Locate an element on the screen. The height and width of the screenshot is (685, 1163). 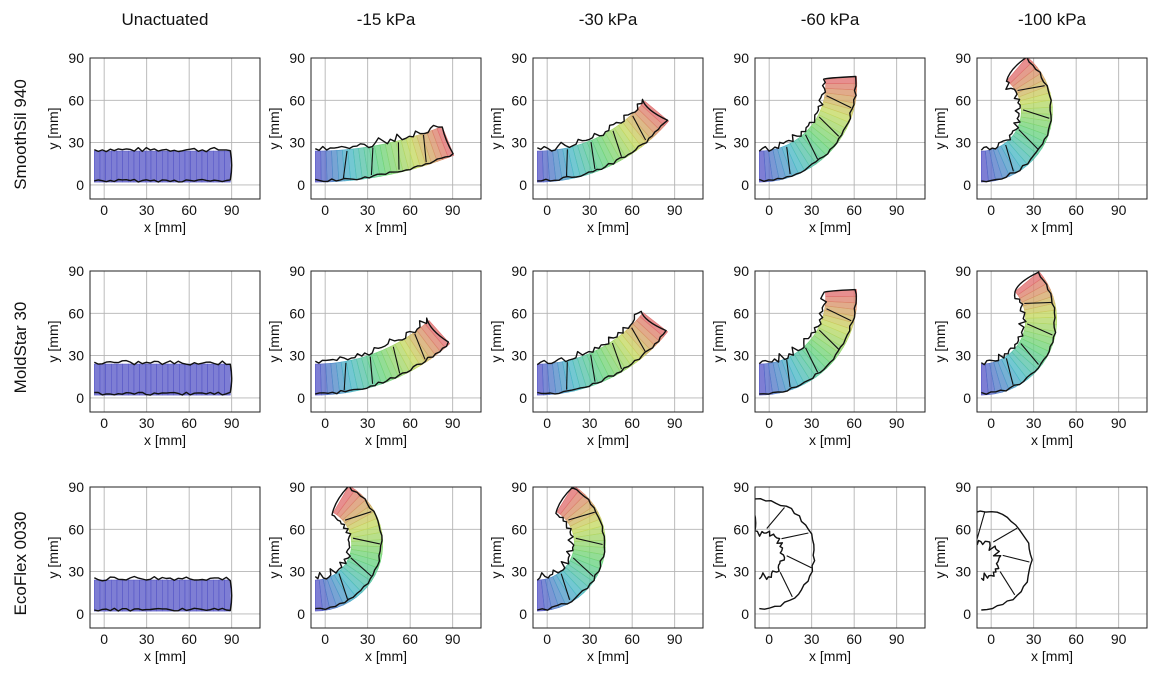
column-title-unactuated: Unactuated is located at coordinates (165, 19).